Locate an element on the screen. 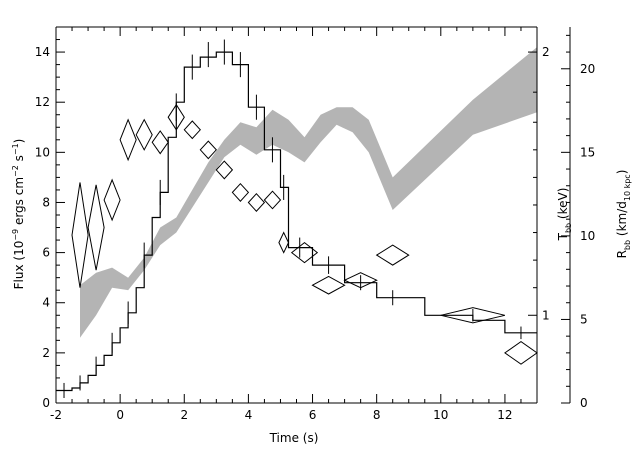  y-right-r-title-end: ) is located at coordinates (622, 172).